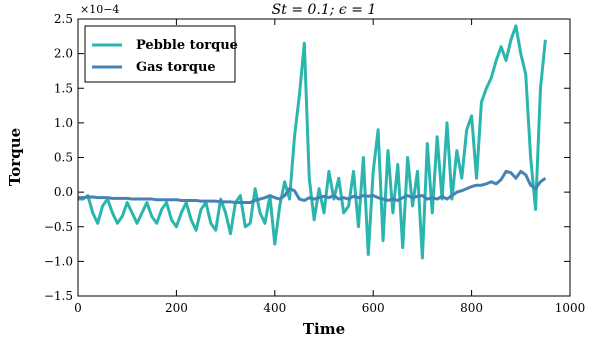 The width and height of the screenshot is (590, 343). Describe the element at coordinates (176, 67) in the screenshot. I see `legend-label: Gas torque` at that location.